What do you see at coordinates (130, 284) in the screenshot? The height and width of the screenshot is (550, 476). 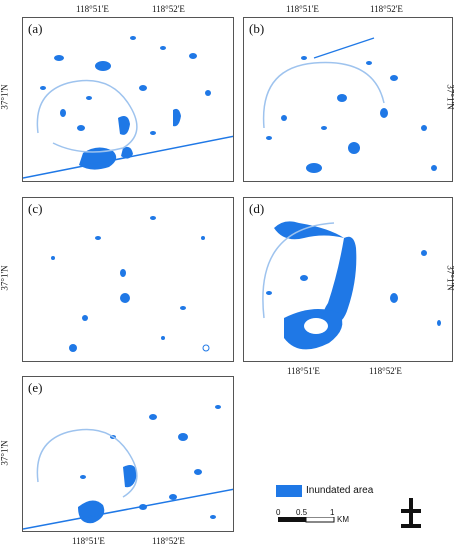 I see `inundation-map-c` at bounding box center [130, 284].